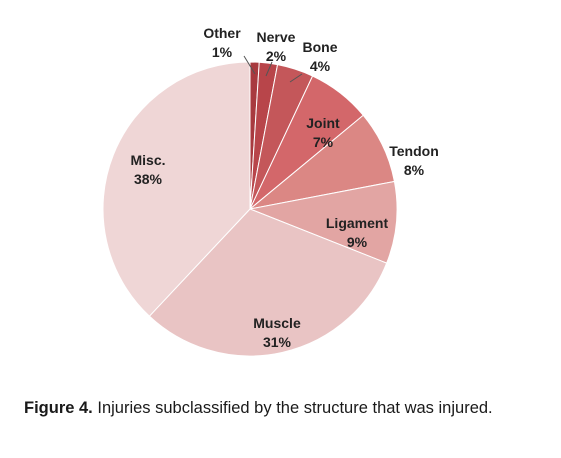 The image size is (561, 458). Describe the element at coordinates (148, 179) in the screenshot. I see `slice-value-misc: 38%` at that location.